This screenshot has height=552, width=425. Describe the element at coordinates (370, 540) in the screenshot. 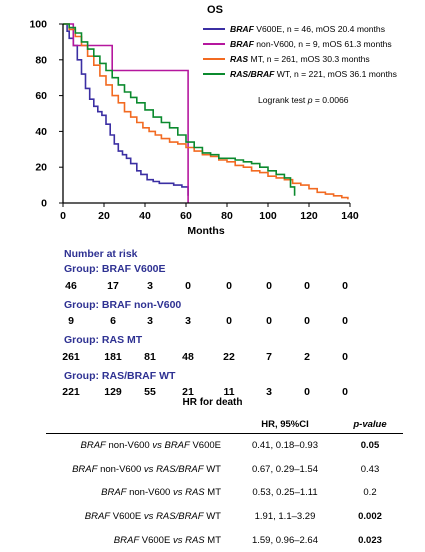

I see `p-value: 0.023` at that location.